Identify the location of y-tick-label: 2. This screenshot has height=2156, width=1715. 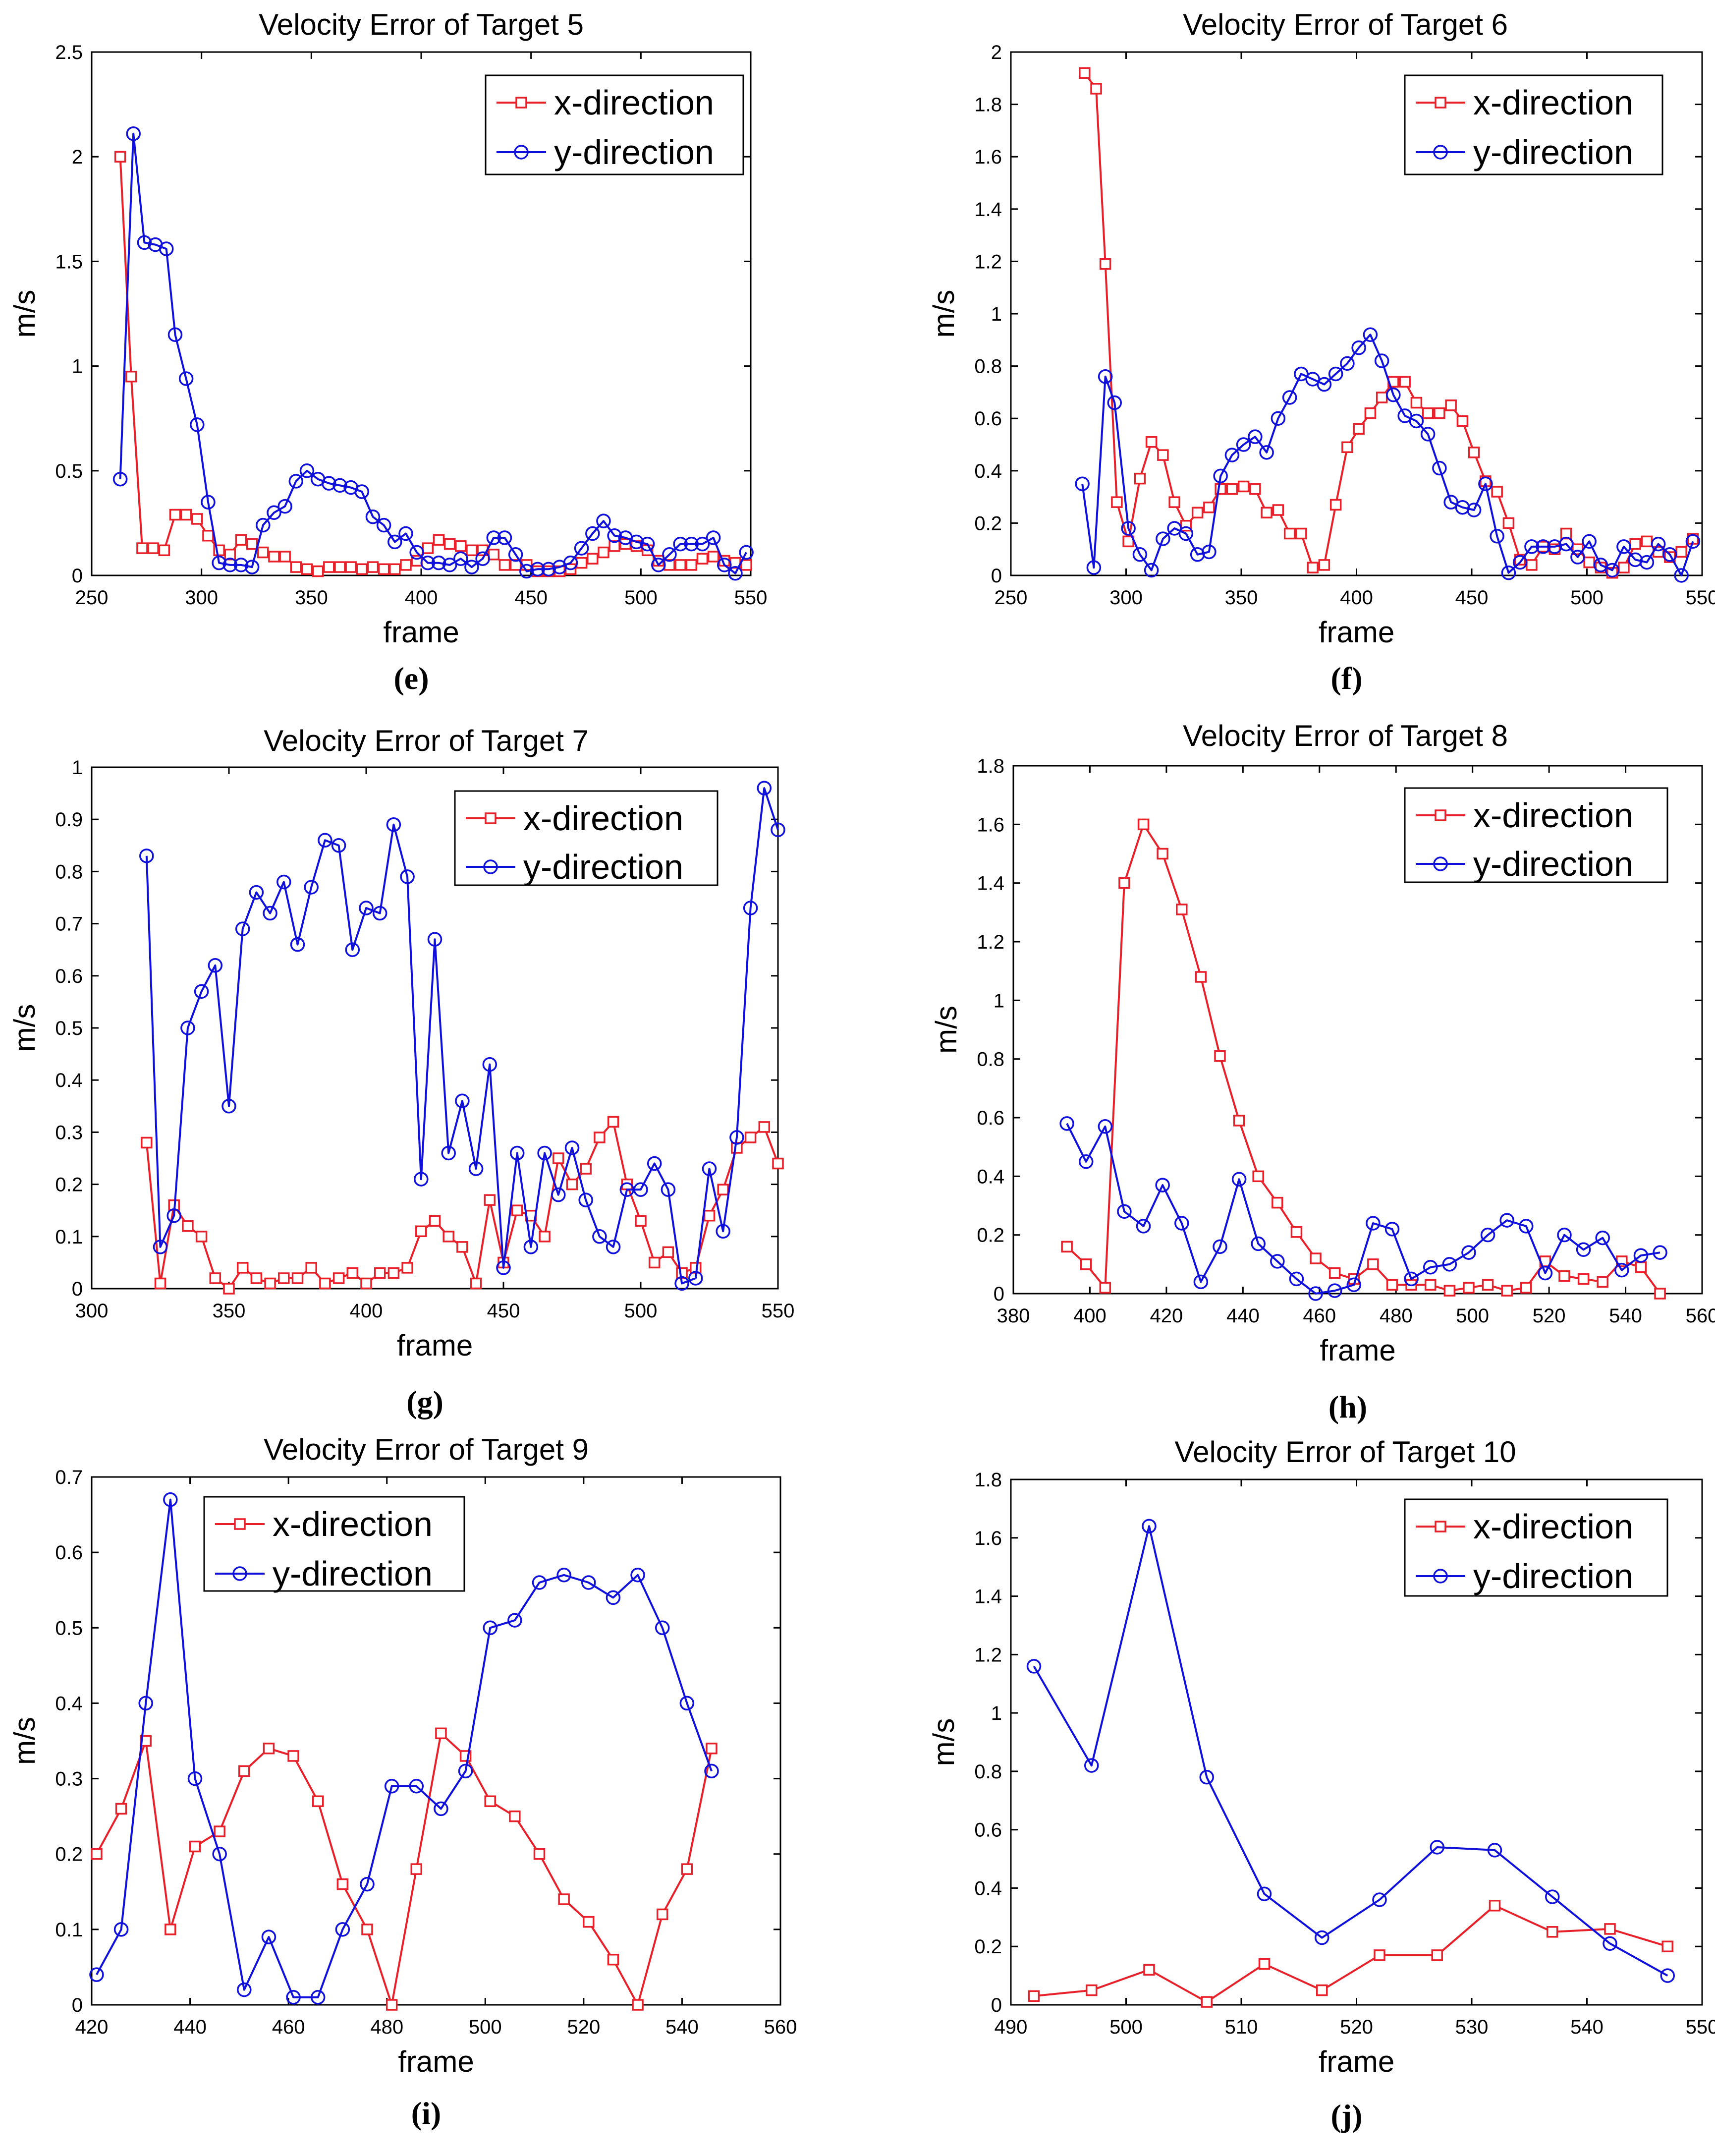
(77, 157).